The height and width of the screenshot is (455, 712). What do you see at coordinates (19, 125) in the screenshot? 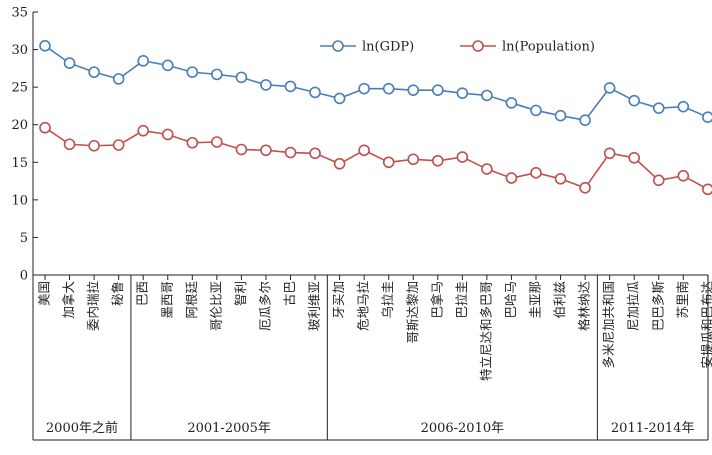
I see `y-tick-label: 20` at bounding box center [19, 125].